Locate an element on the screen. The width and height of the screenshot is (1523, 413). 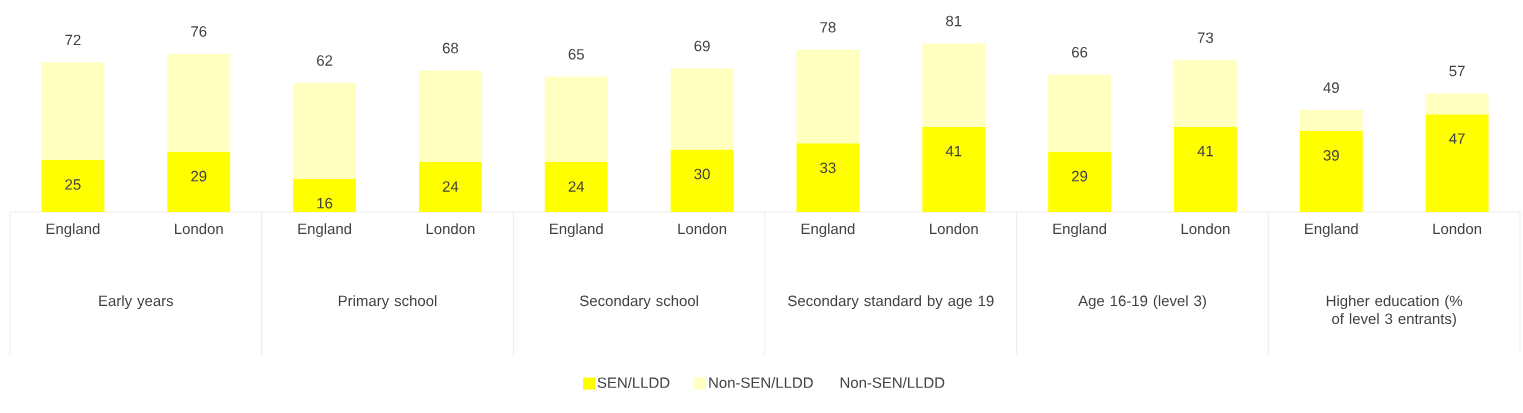
data-label: 16 is located at coordinates (325, 203).